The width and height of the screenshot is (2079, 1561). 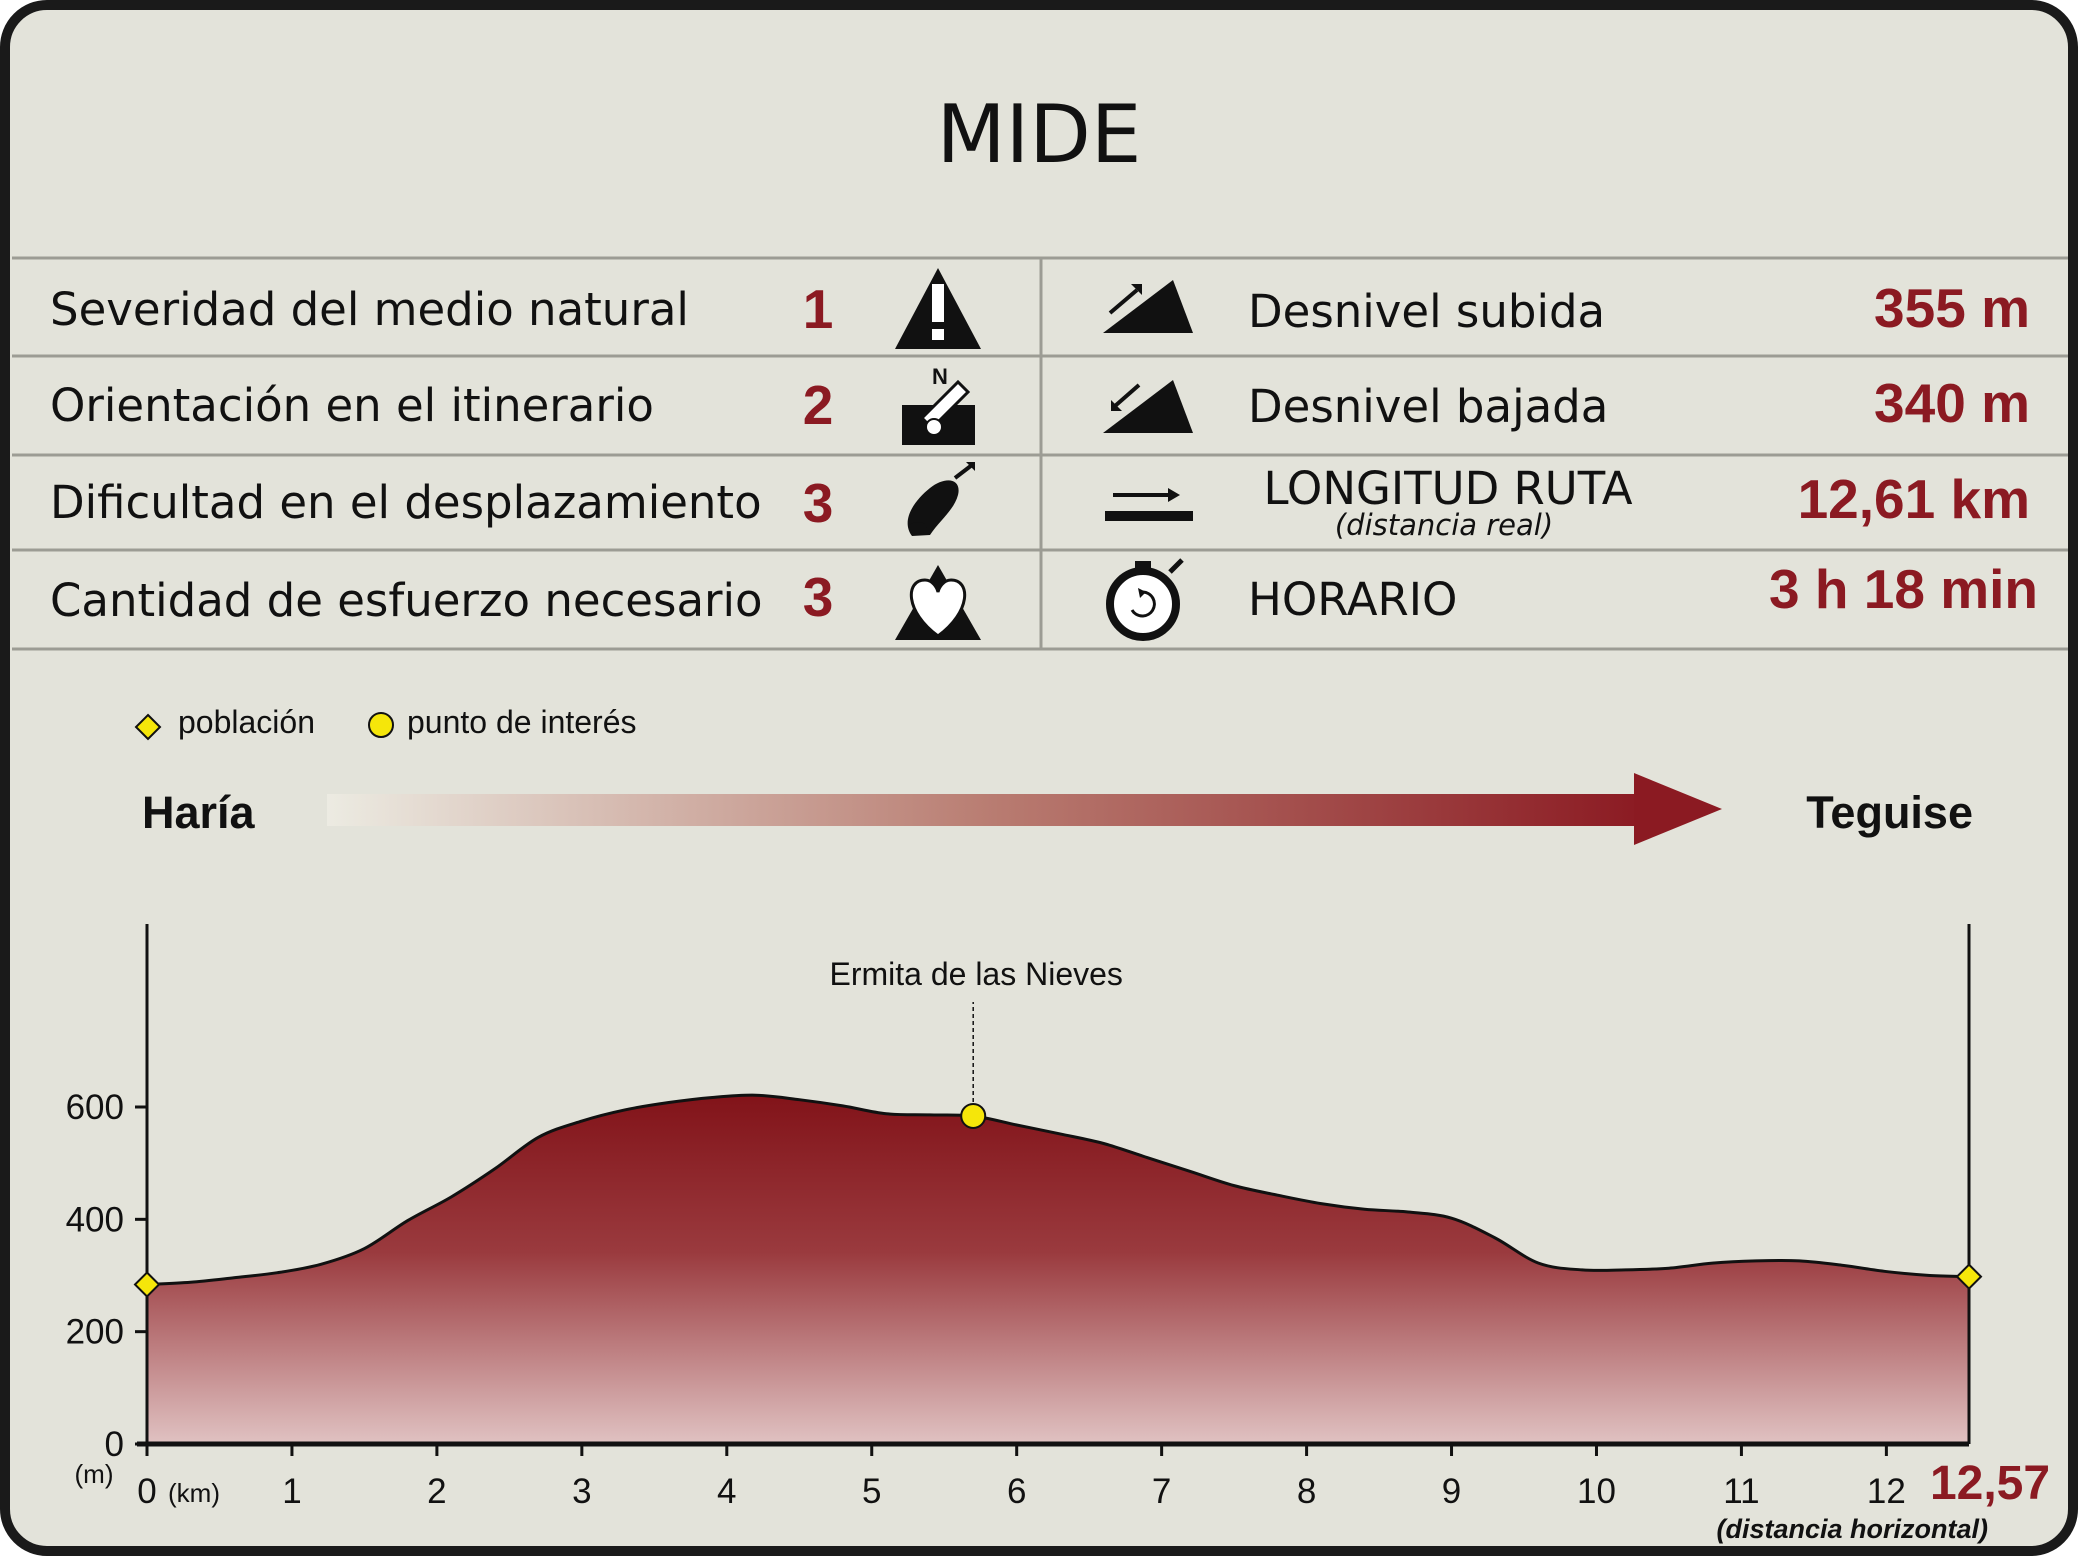 I want to click on route-arrow-head, so click(x=1678, y=809).